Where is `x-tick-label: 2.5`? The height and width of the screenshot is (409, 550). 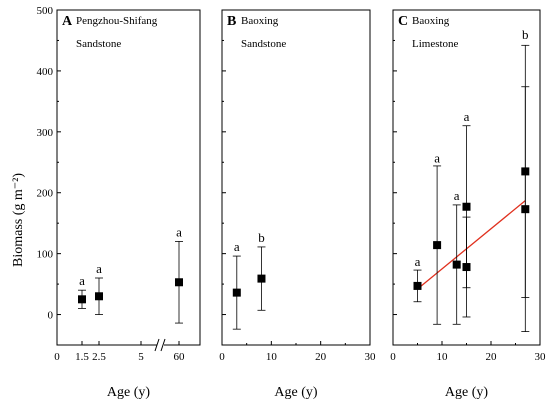
x-tick-label: 2.5 is located at coordinates (99, 357).